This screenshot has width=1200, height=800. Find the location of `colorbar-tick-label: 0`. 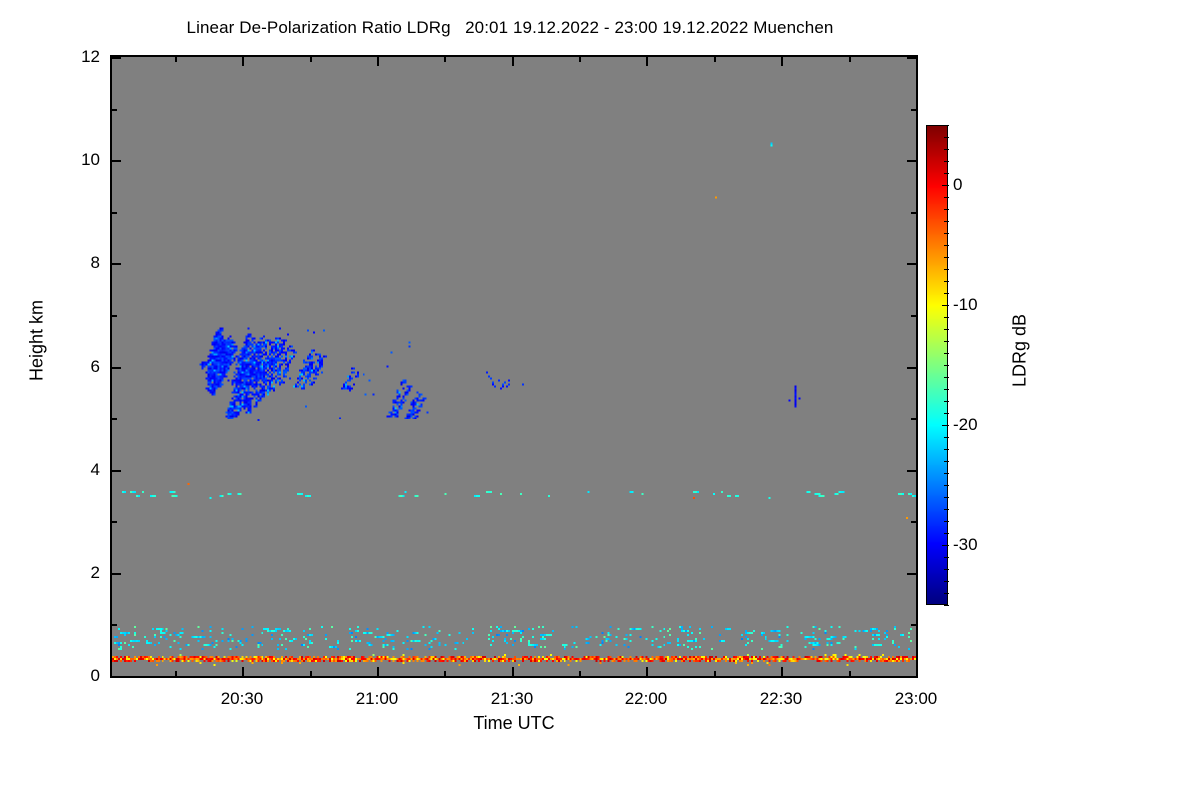

colorbar-tick-label: 0 is located at coordinates (958, 184).